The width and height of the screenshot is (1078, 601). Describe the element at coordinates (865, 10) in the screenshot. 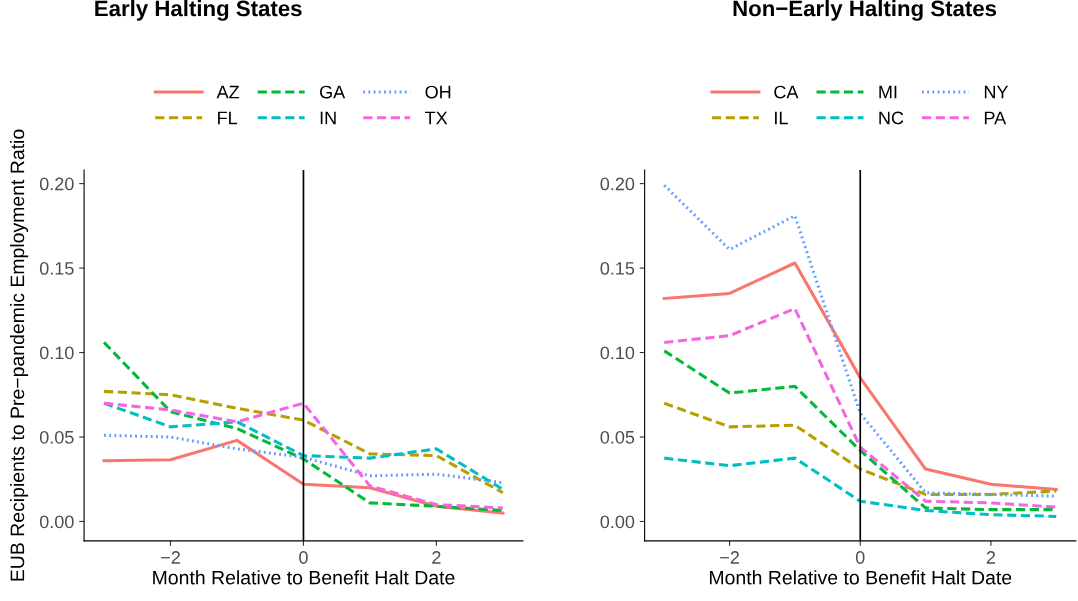

I see `chart-title: Non−Early Halting States` at that location.